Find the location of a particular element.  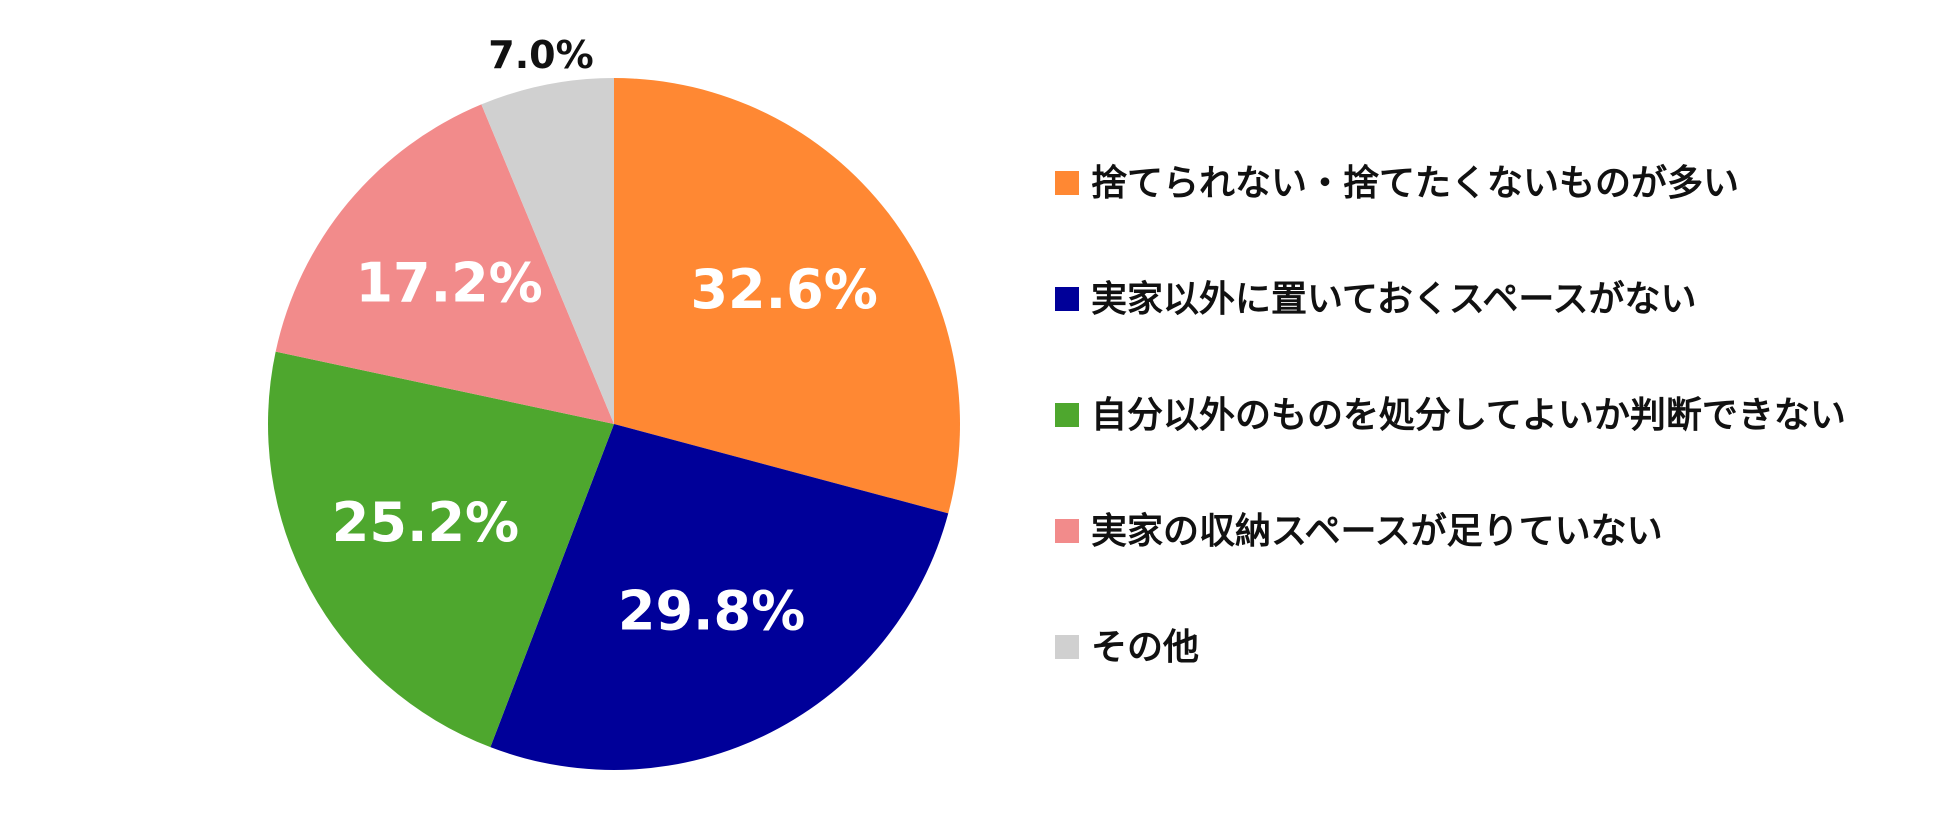

data-label: 29.8% is located at coordinates (711, 611).